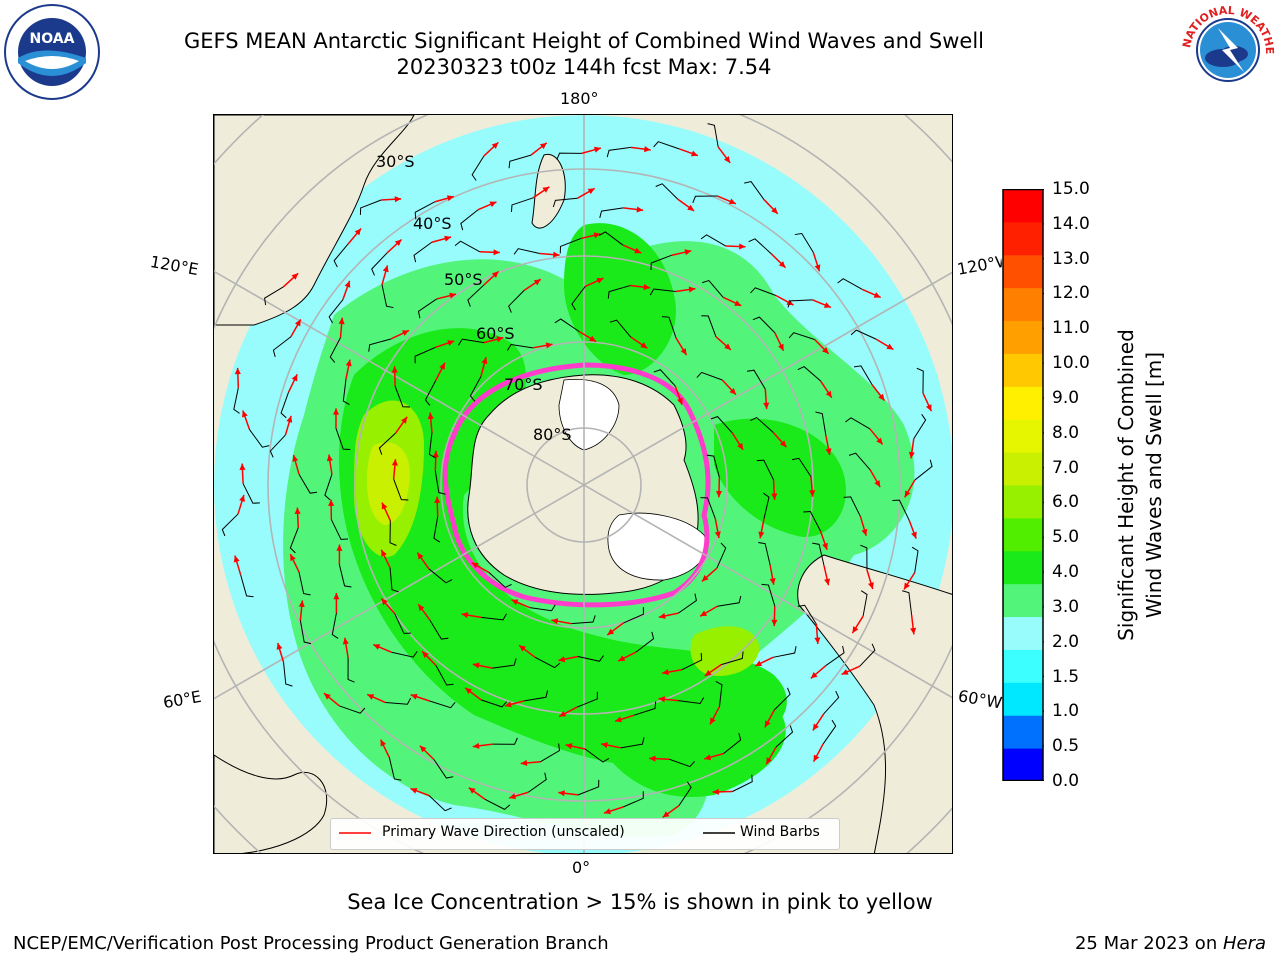 Image resolution: width=1280 pixels, height=960 pixels. Describe the element at coordinates (780, 832) in the screenshot. I see `legend-barb-label: Wind Barbs` at that location.